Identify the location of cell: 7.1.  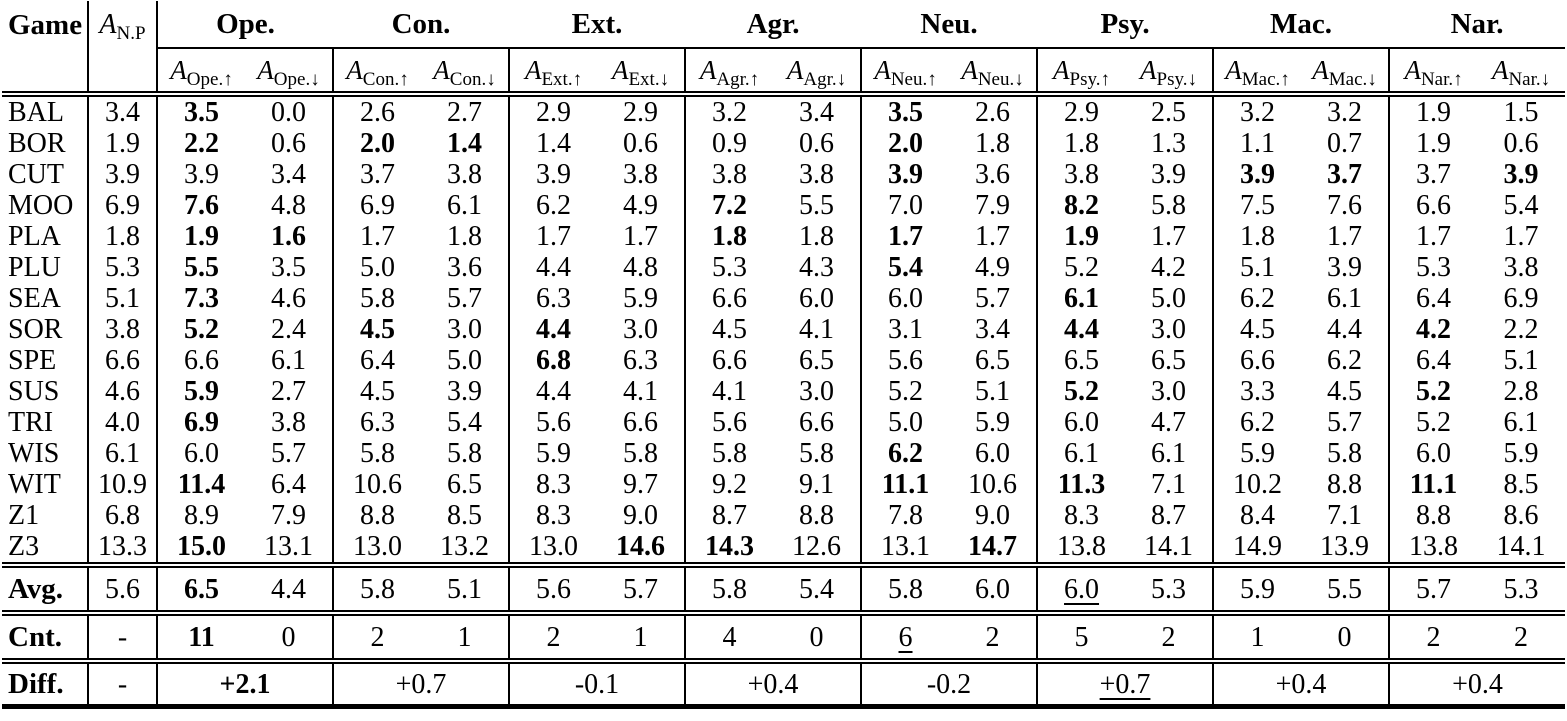
(1169, 484).